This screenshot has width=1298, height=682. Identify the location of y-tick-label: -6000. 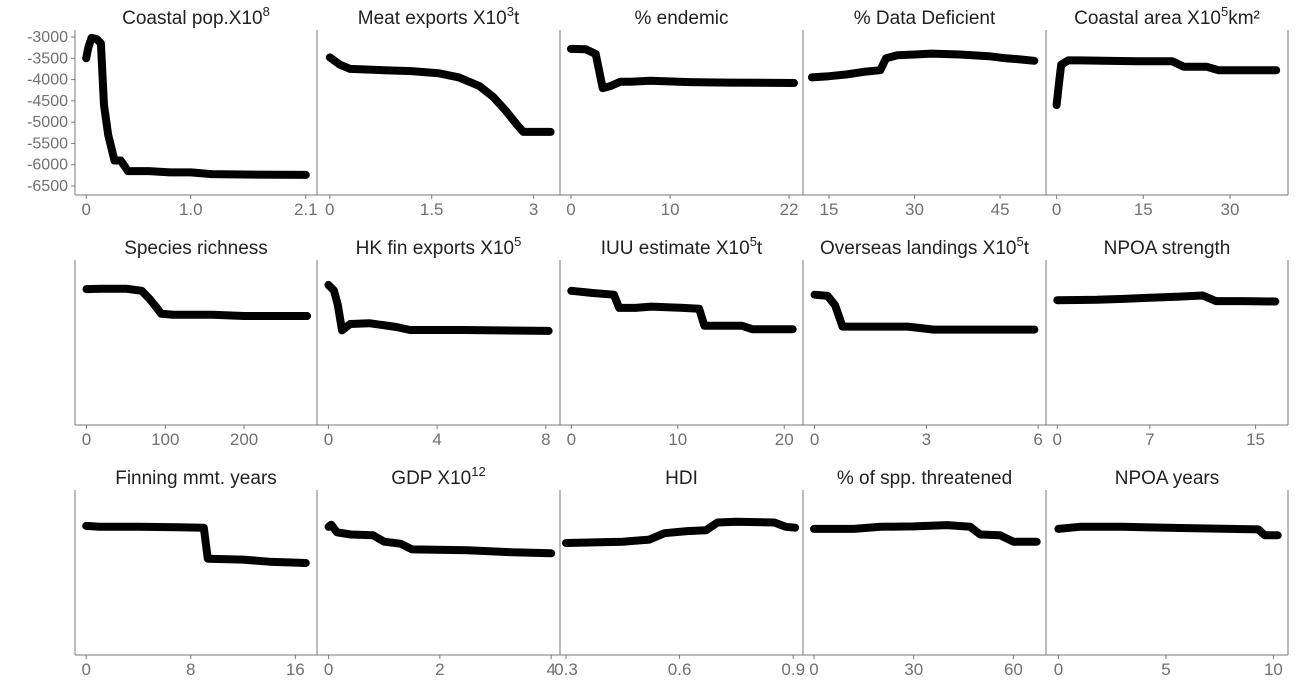
(47, 165).